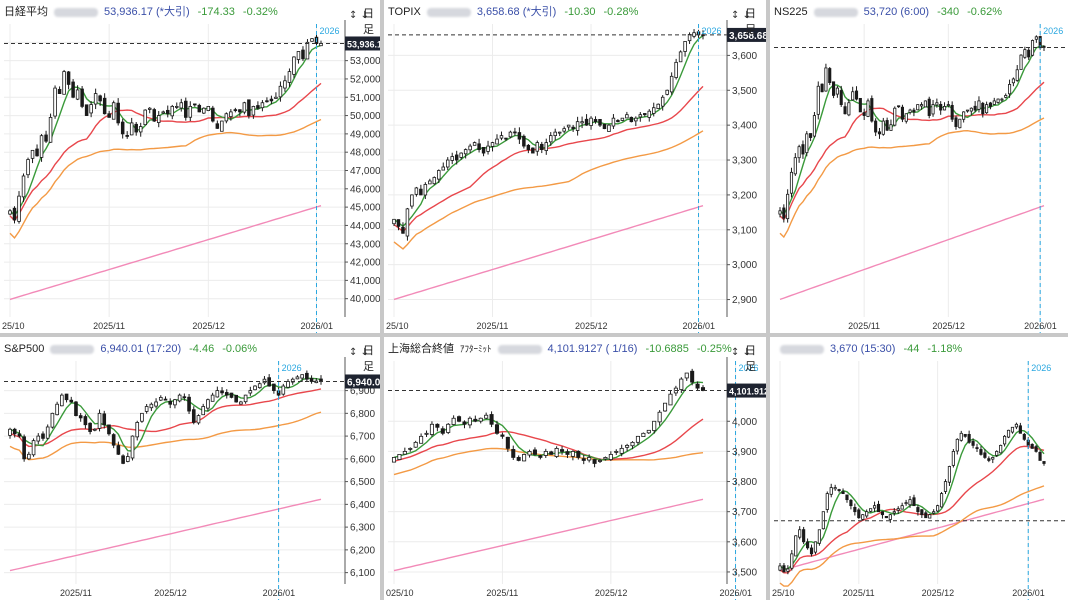 Image resolution: width=1068 pixels, height=600 pixels. What do you see at coordinates (362, 459) in the screenshot?
I see `y-tick-label: 6,600` at bounding box center [362, 459].